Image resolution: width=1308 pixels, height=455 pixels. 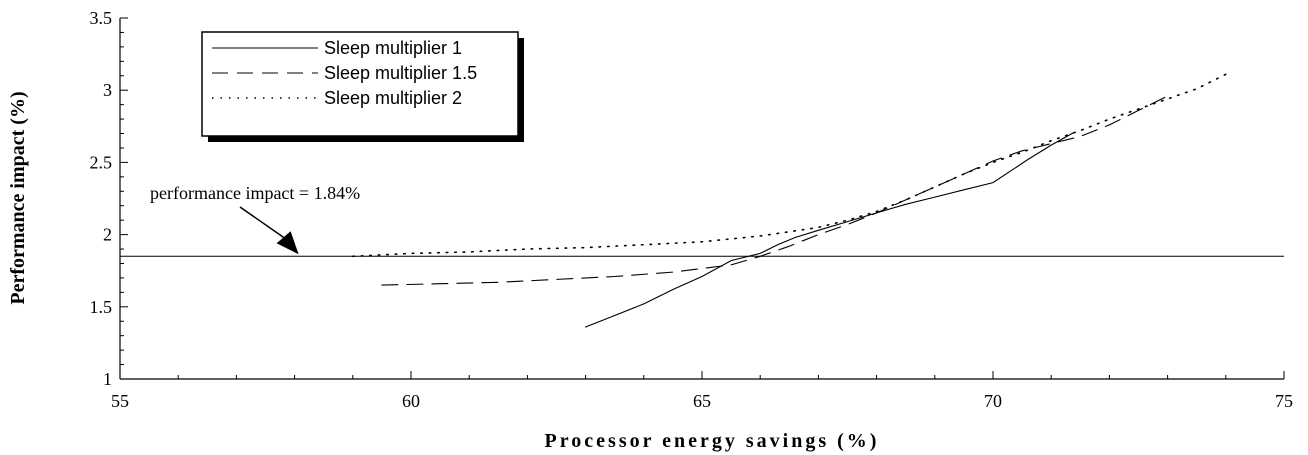 I want to click on y-tick-label: 2.5, so click(x=101, y=162).